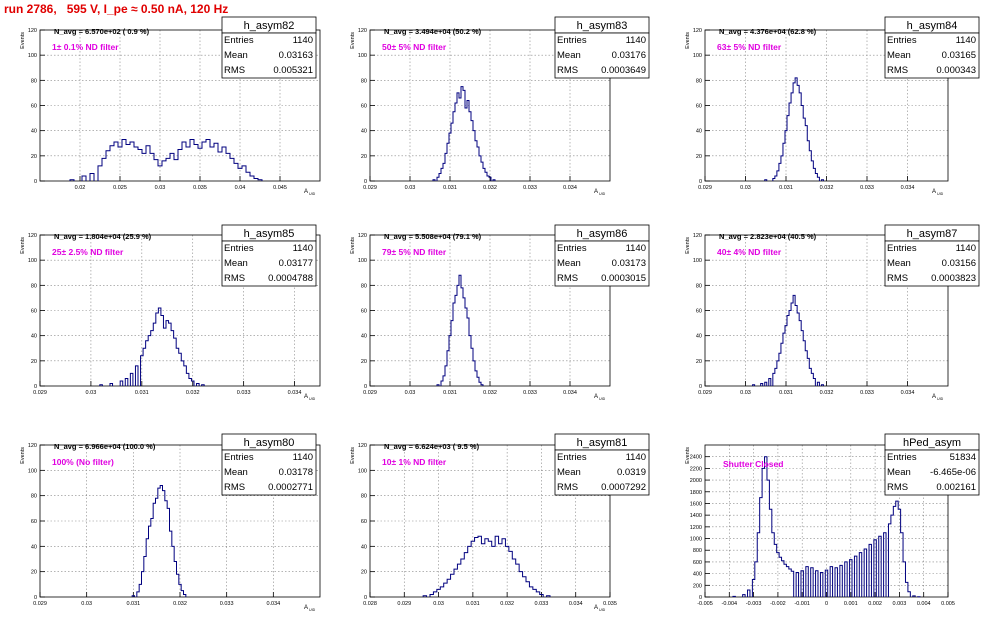  Describe the element at coordinates (433, 31) in the screenshot. I see `navg-label: N_avg = 3.494e+04 (50.2 %)` at that location.